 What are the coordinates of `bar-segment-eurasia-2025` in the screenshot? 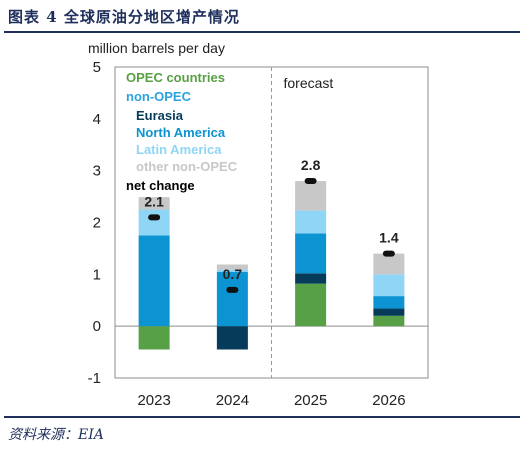 It's located at (311, 278).